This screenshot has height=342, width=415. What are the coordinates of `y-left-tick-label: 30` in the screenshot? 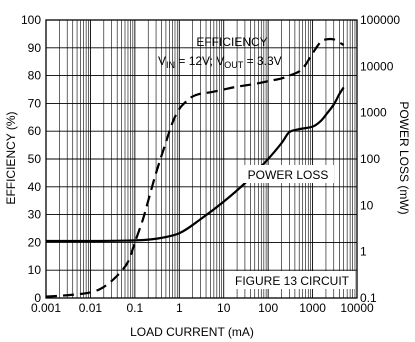 It's located at (35, 215).